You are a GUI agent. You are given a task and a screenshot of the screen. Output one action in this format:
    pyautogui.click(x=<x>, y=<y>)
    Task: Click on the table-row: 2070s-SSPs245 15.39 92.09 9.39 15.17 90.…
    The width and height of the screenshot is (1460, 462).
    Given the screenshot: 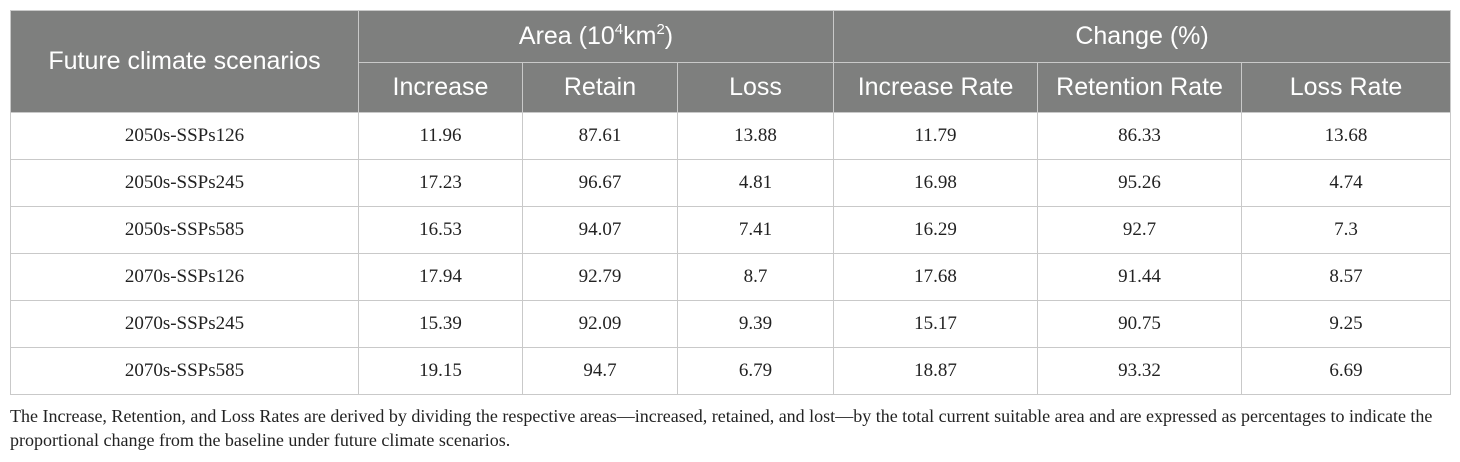 What is the action you would take?
    pyautogui.click(x=731, y=324)
    